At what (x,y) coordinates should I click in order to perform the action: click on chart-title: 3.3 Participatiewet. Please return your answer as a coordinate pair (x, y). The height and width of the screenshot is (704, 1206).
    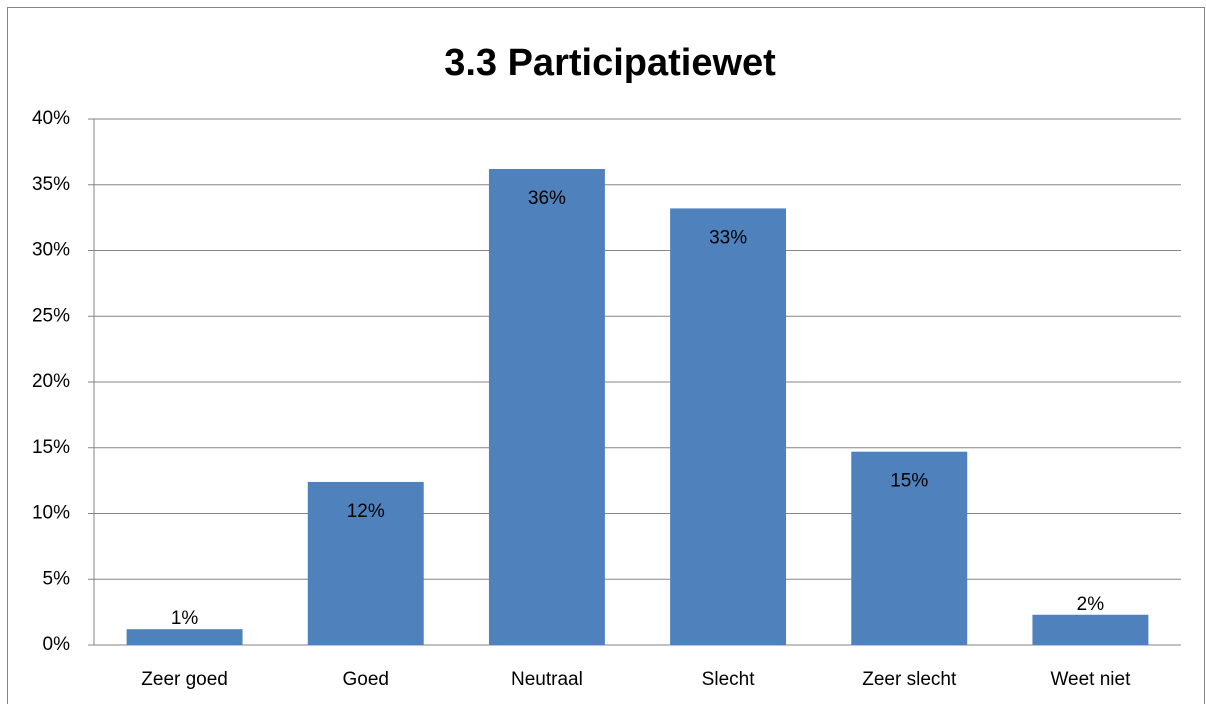
    Looking at the image, I should click on (610, 63).